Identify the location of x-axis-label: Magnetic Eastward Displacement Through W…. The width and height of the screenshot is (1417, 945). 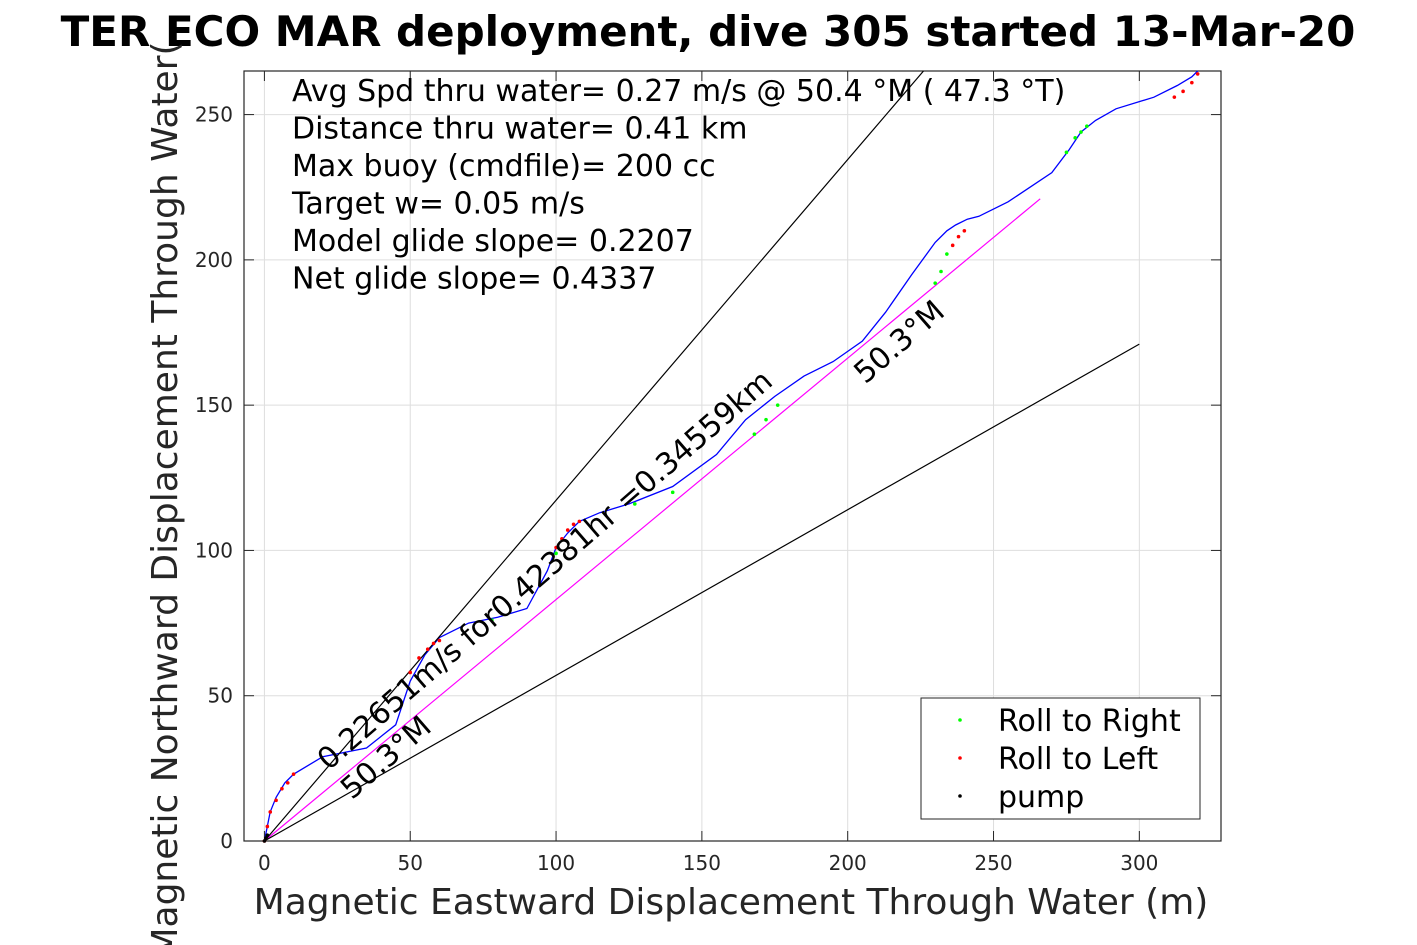
(731, 902).